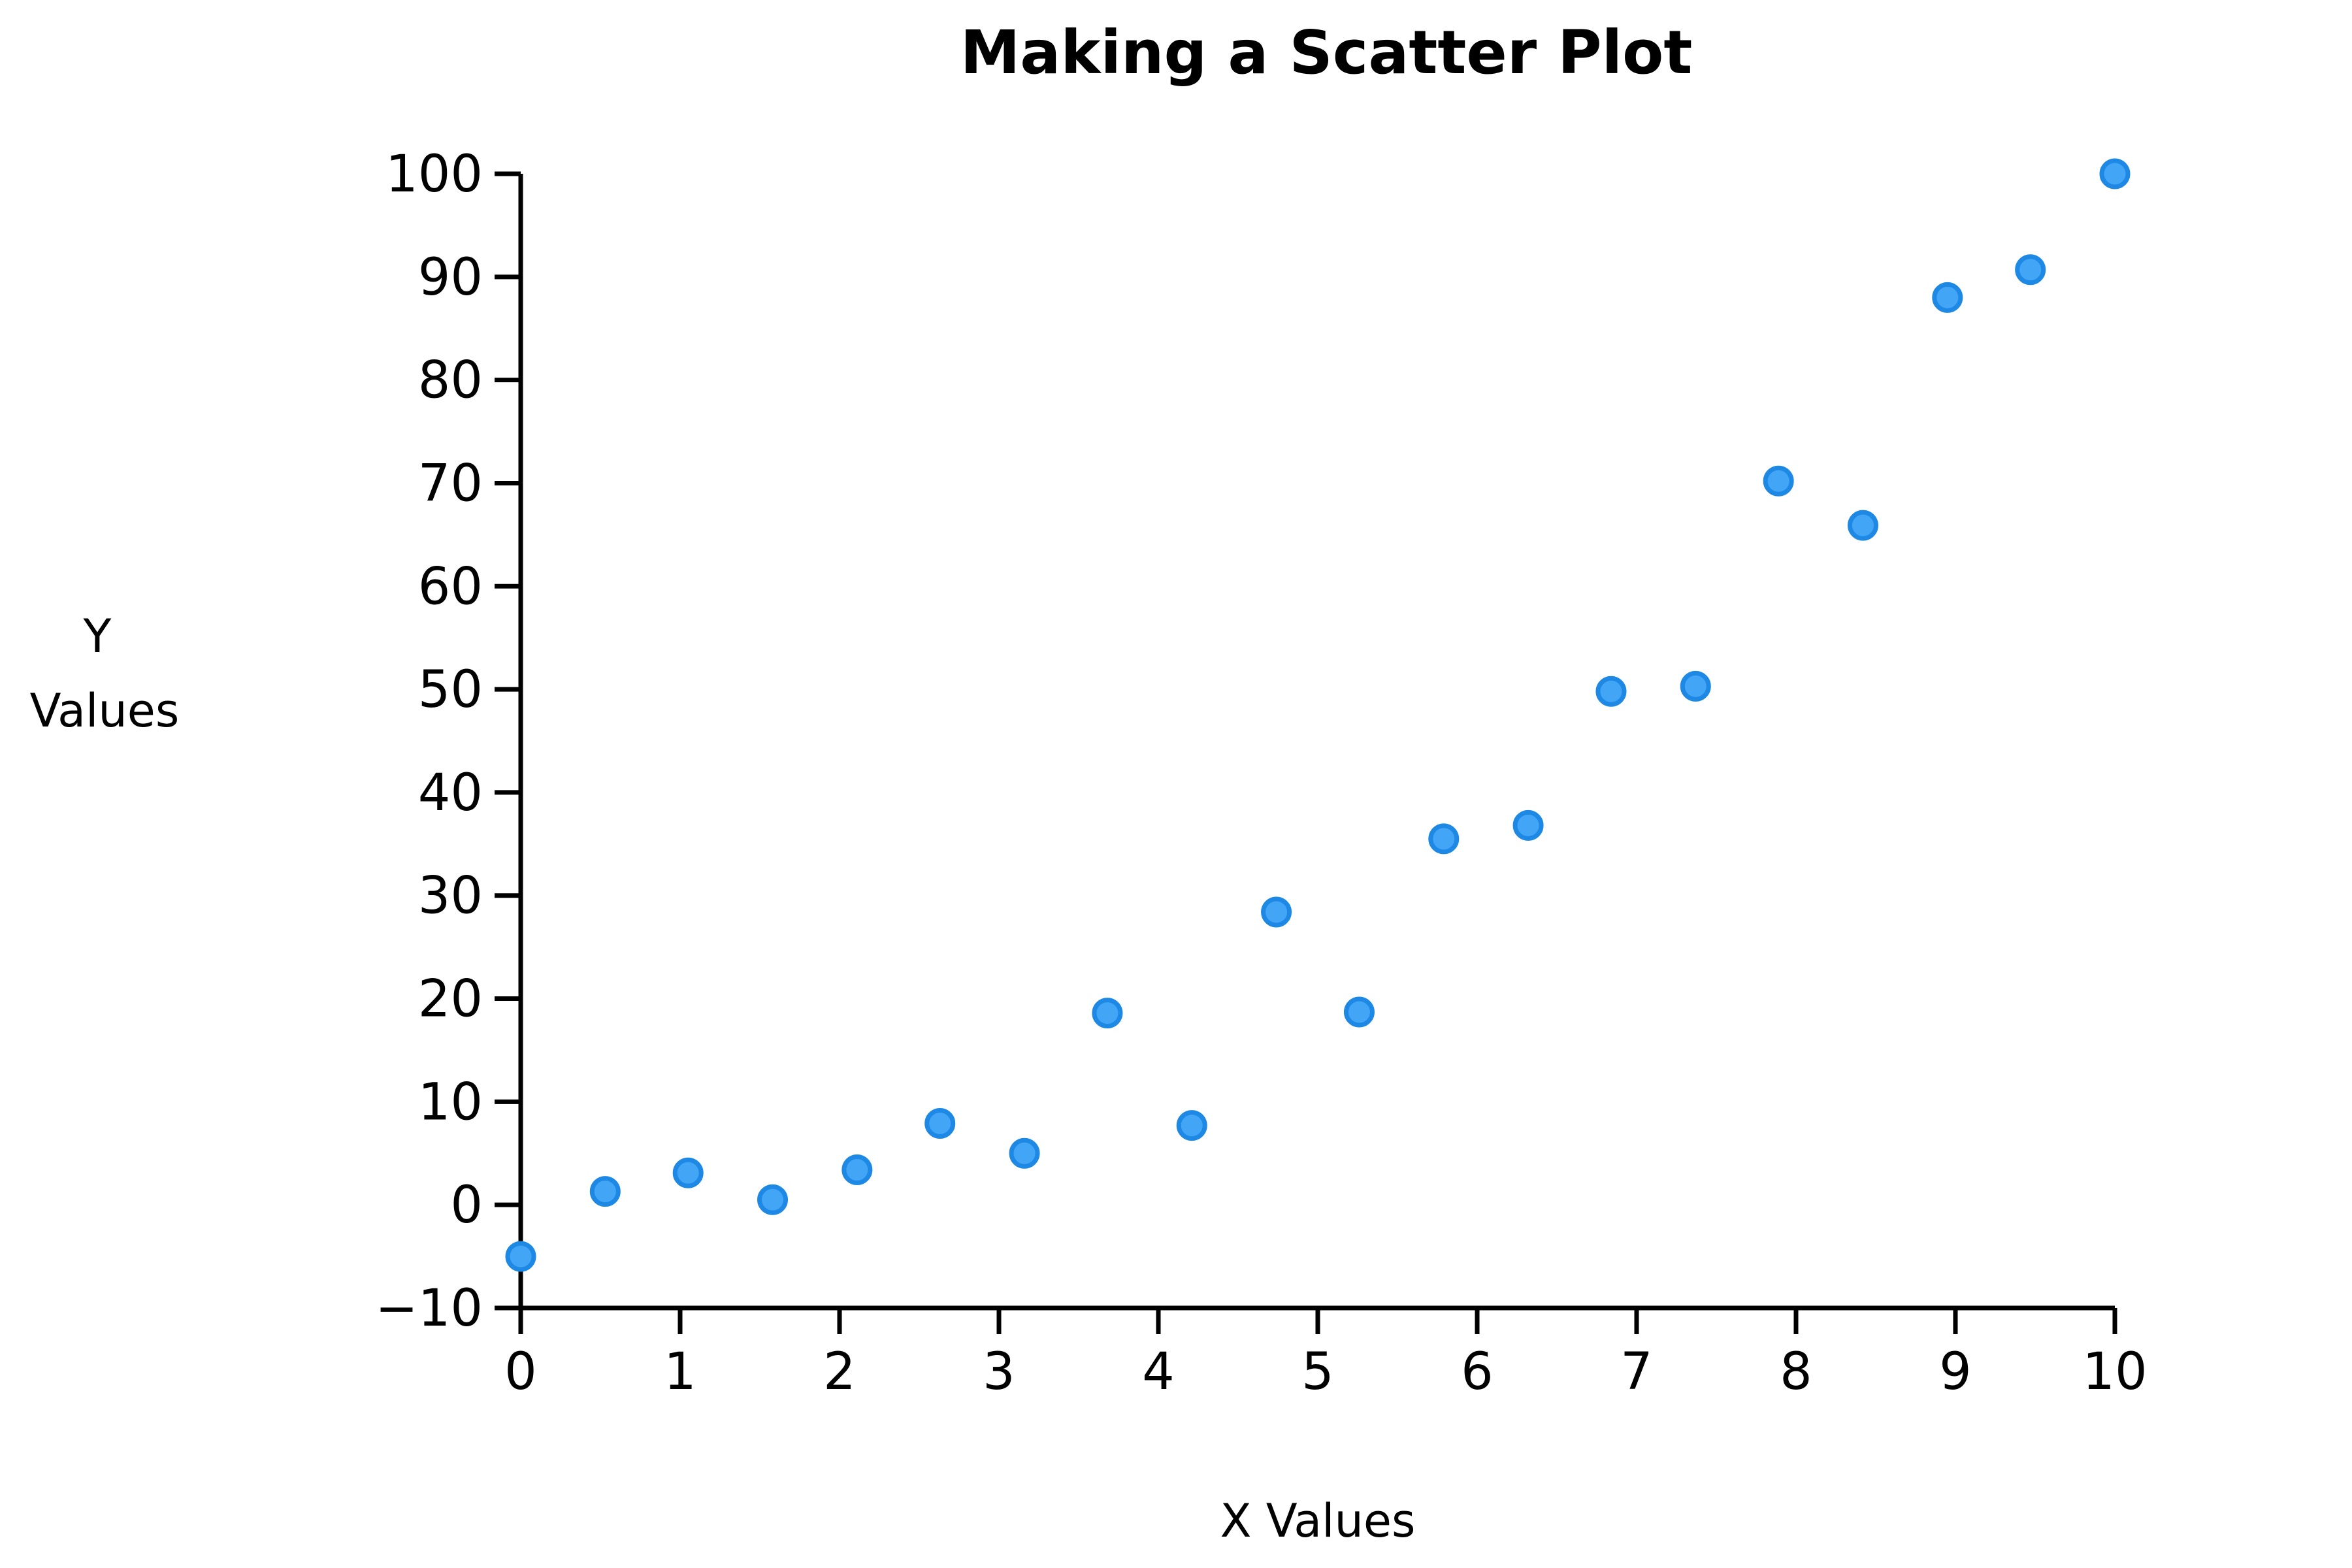  I want to click on y-tick-label: 50, so click(450, 690).